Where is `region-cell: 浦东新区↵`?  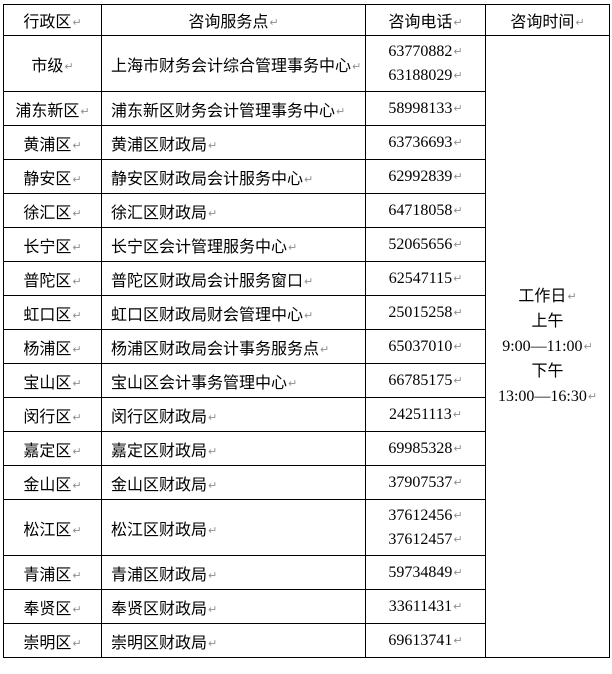
region-cell: 浦东新区↵ is located at coordinates (52, 108).